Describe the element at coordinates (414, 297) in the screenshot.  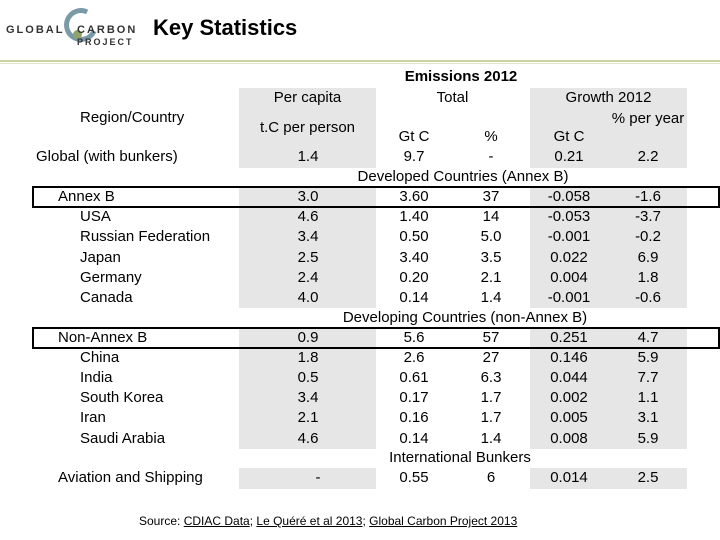
I see `table-row-annex-b-5-total-gtc: 0.14` at that location.